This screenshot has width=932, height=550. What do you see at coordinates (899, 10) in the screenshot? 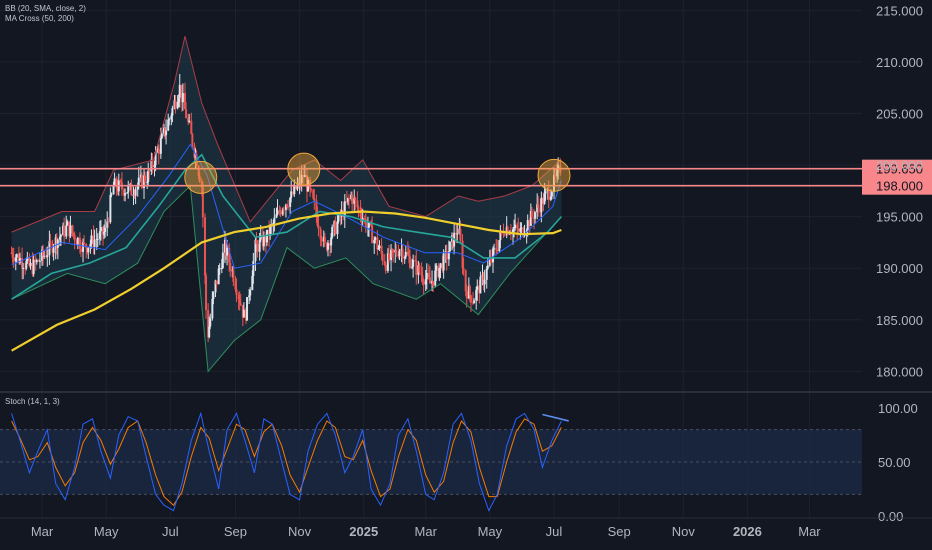
I see `price-axis-label: 215.000` at bounding box center [899, 10].